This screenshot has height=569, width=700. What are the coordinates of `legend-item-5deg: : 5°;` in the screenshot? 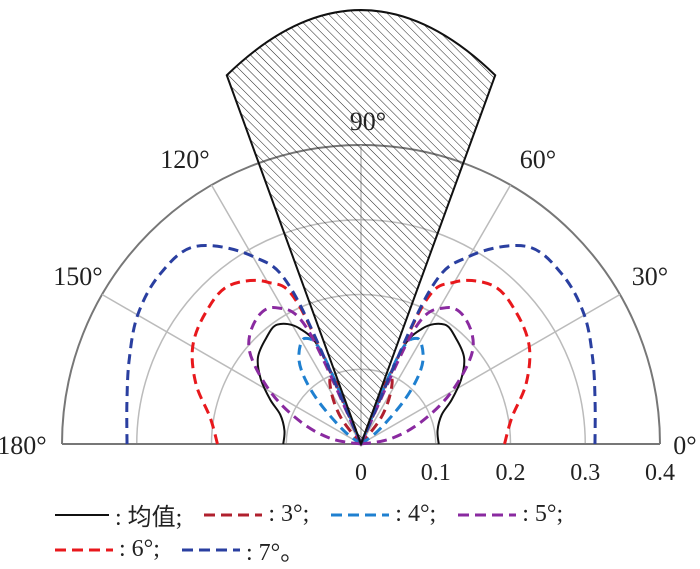 It's located at (510, 514).